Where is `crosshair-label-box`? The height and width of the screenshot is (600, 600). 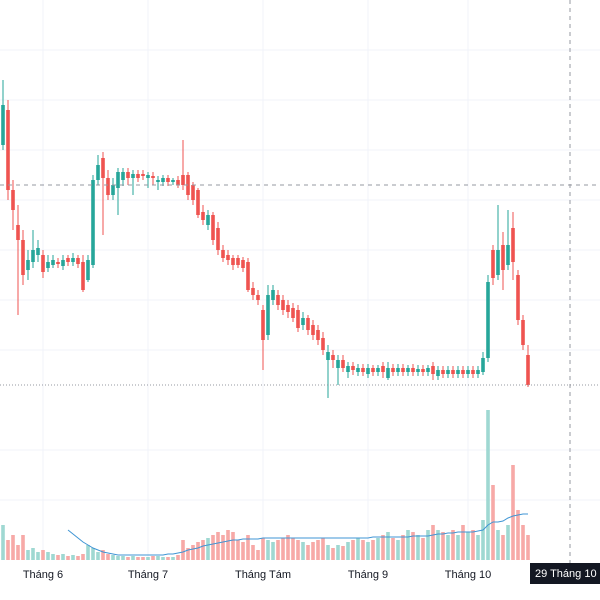
crosshair-label-box is located at coordinates (565, 573).